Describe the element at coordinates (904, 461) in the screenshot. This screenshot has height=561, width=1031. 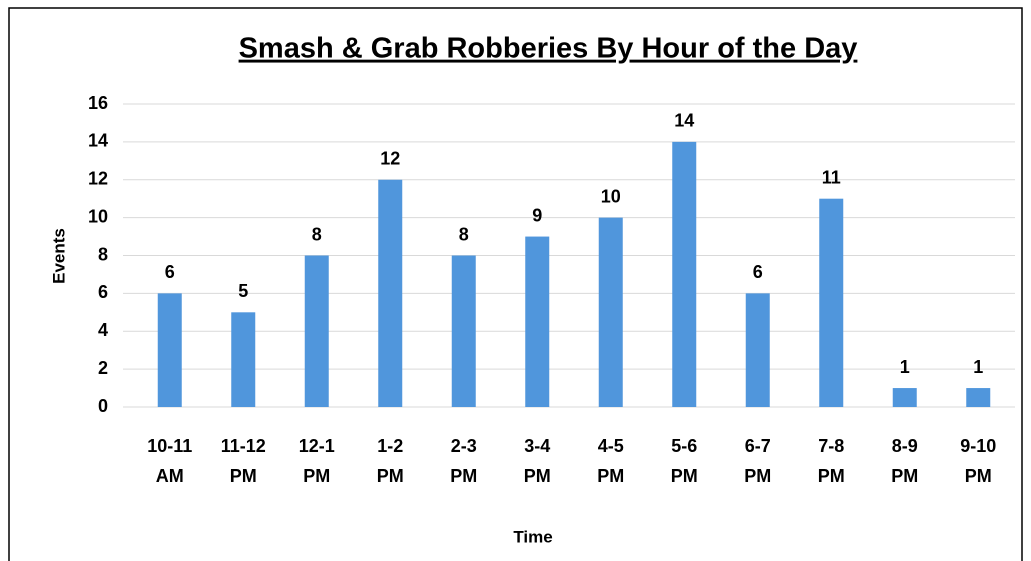
I see `x-tick-label: 8-9 PM` at that location.